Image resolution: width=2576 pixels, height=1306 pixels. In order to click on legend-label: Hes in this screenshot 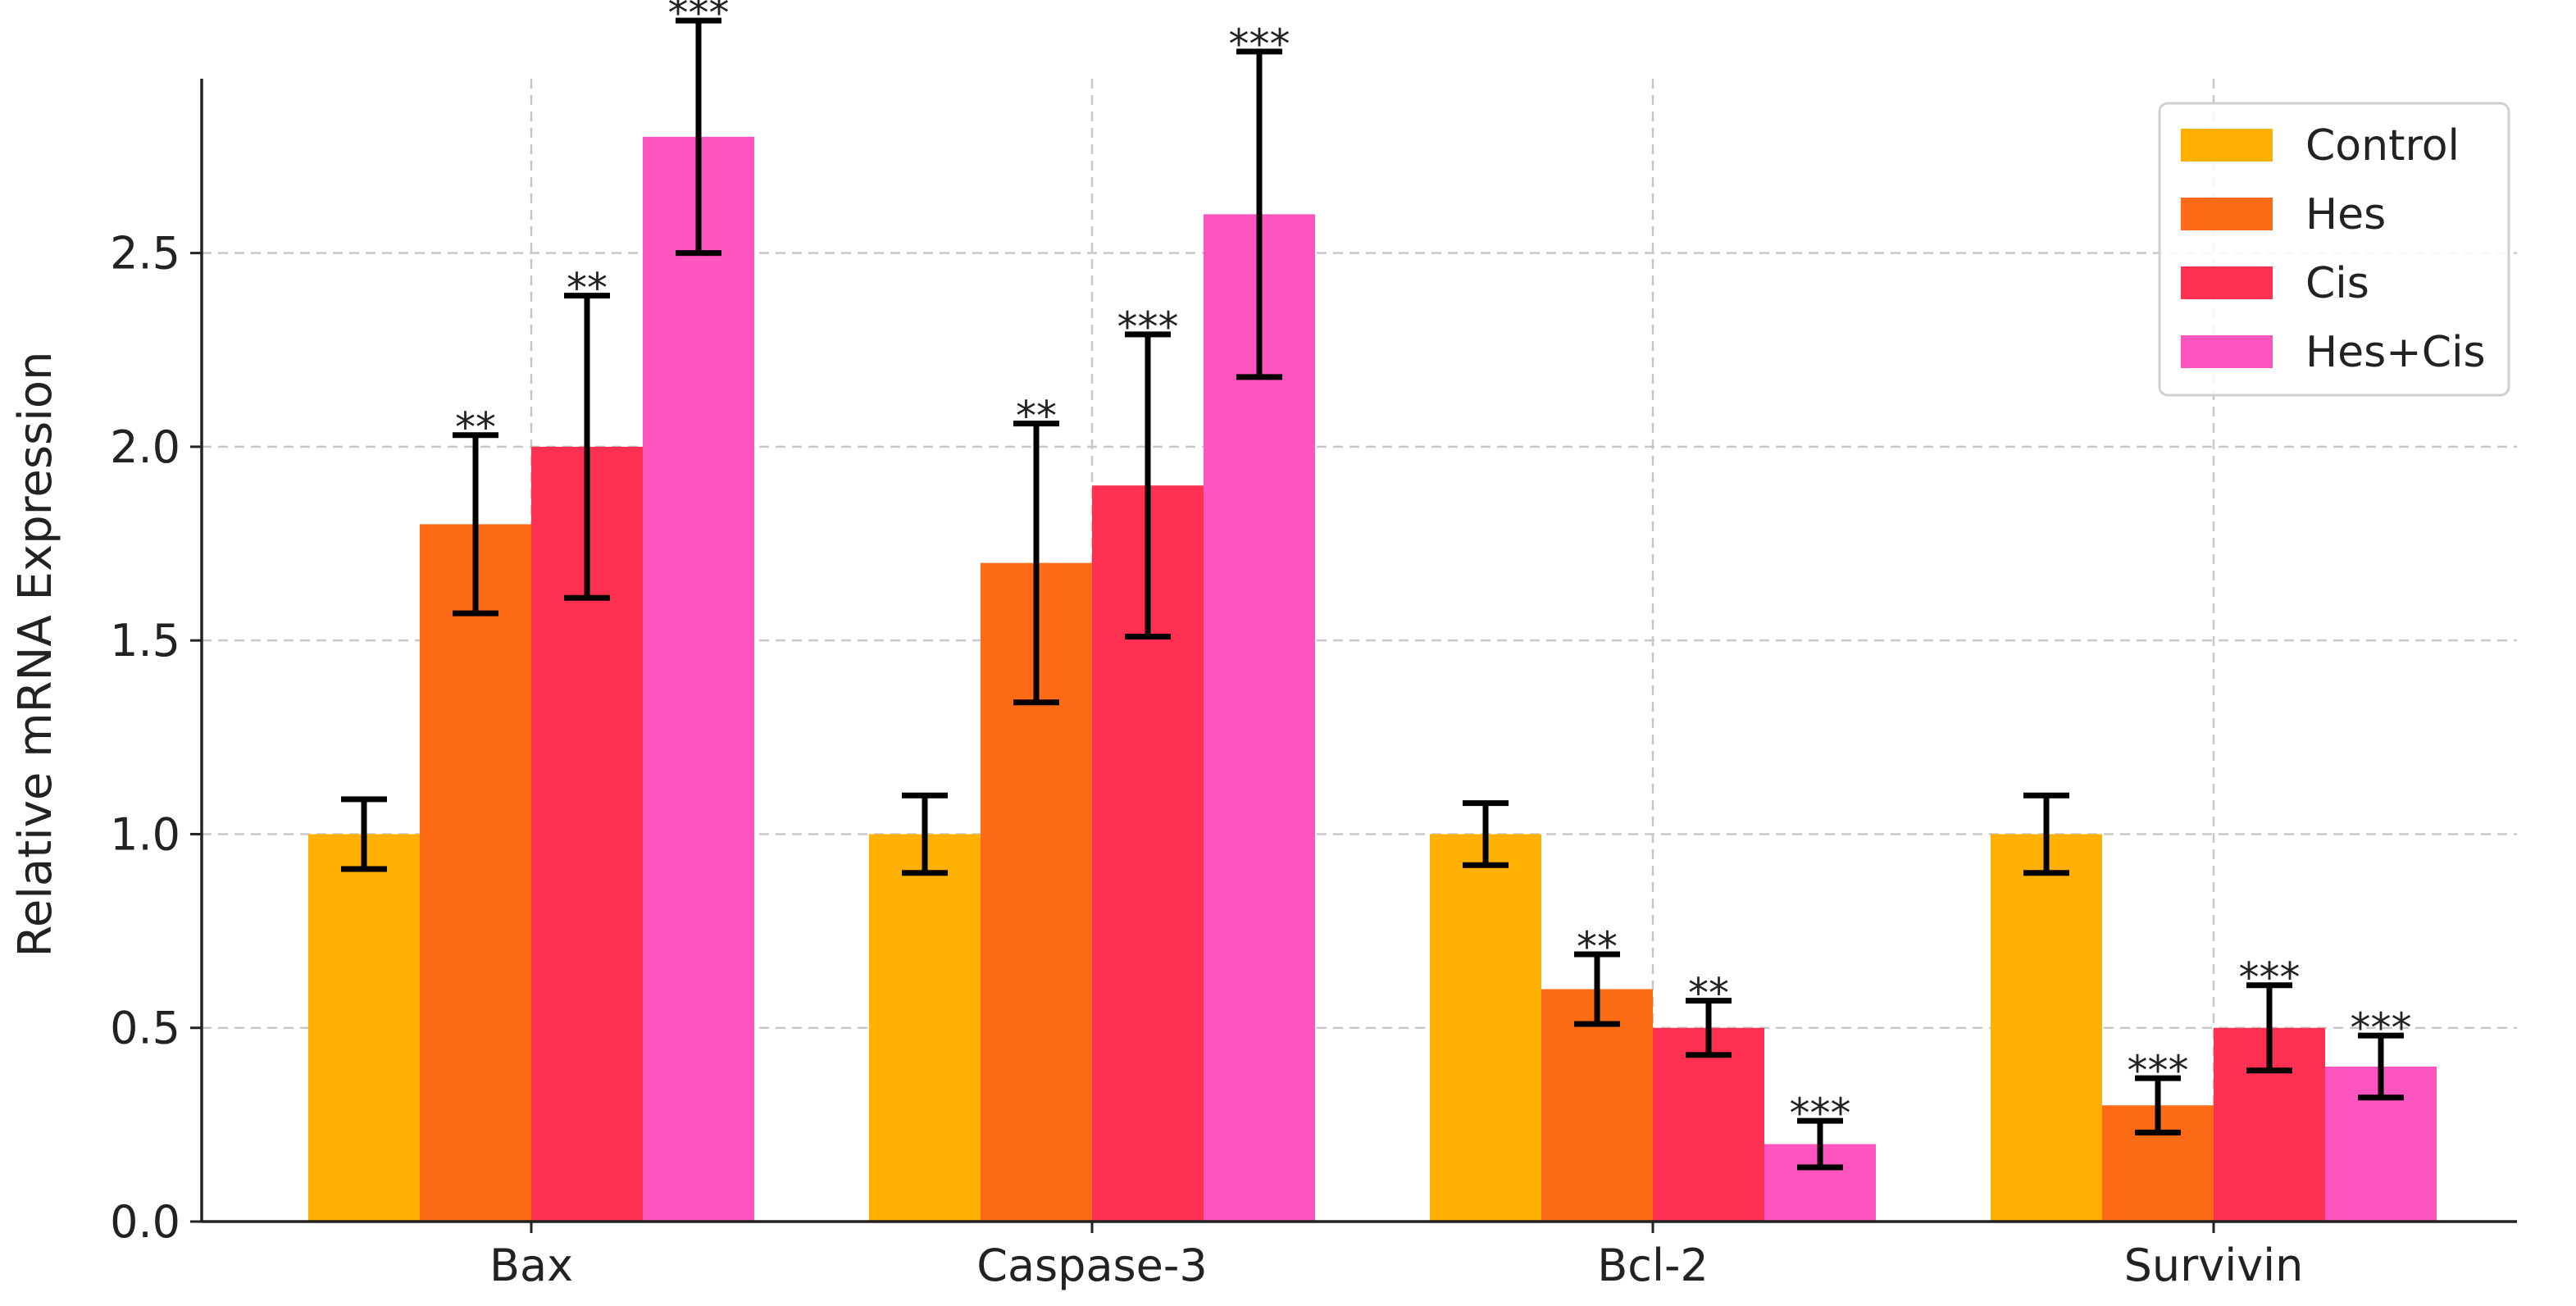, I will do `click(2345, 214)`.